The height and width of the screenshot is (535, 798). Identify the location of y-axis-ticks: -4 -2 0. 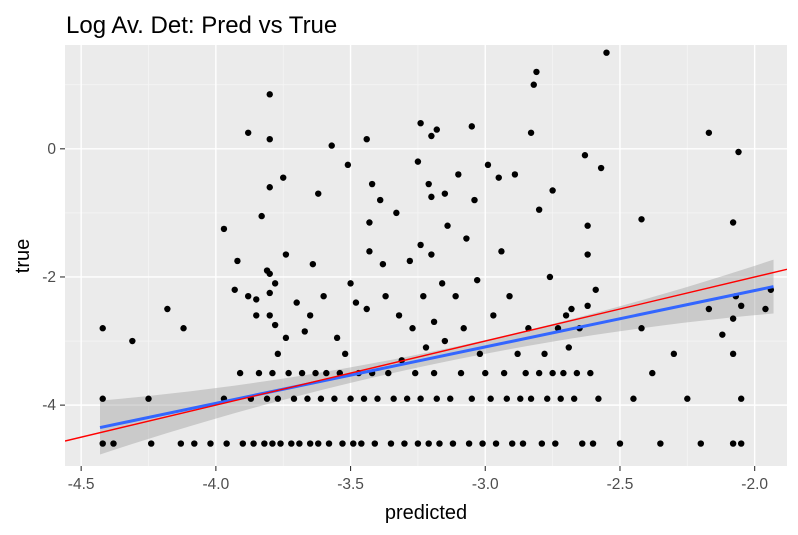
(53, 277).